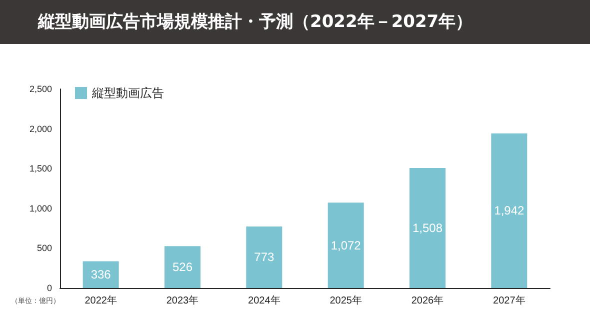 Image resolution: width=590 pixels, height=336 pixels. Describe the element at coordinates (295, 22) in the screenshot. I see `chart-title: 縦型動画広告市場規模推計・予測（2022年－2027年）` at that location.